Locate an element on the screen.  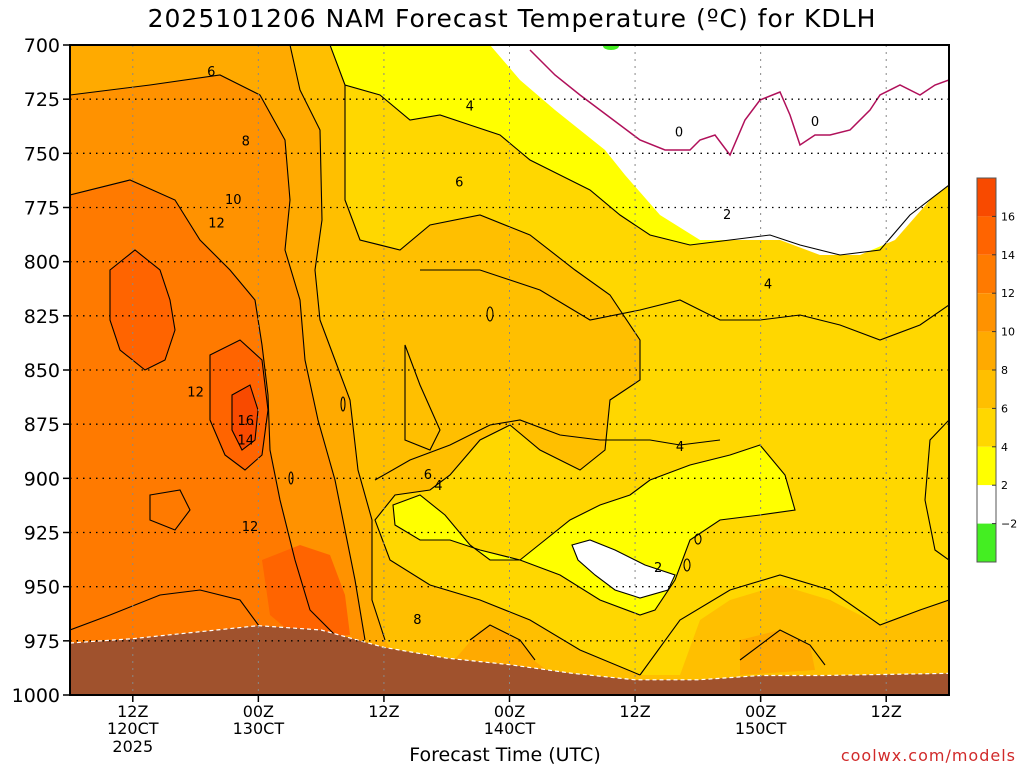
contour-label: 14 is located at coordinates (246, 440).